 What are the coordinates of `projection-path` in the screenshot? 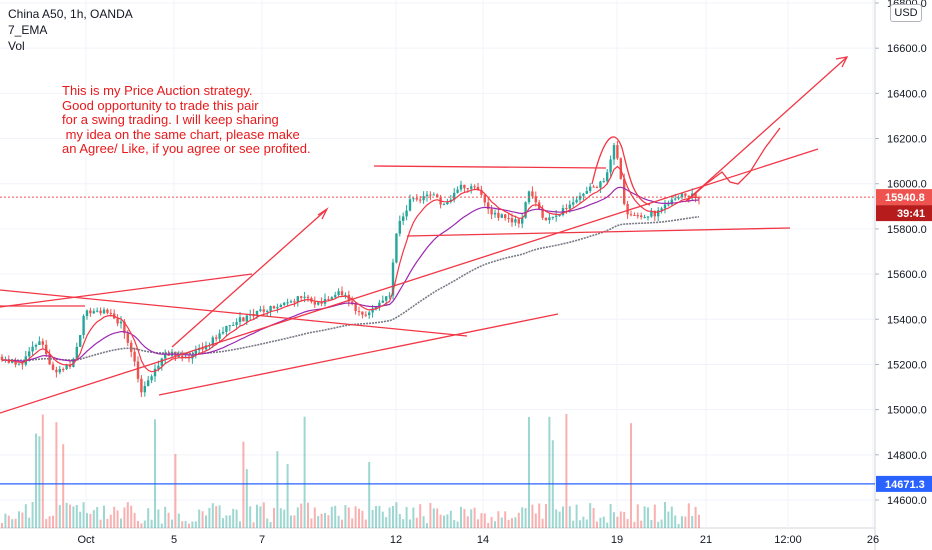 It's located at (734, 164).